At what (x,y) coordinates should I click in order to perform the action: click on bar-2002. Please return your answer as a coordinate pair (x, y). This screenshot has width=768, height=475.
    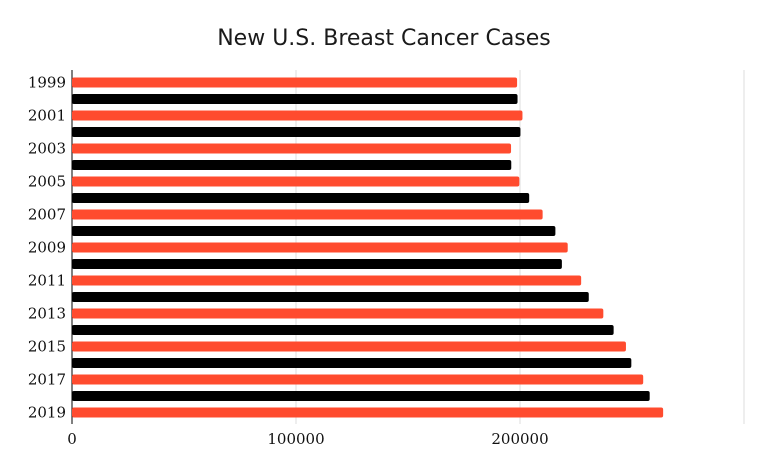
    Looking at the image, I should click on (296, 132).